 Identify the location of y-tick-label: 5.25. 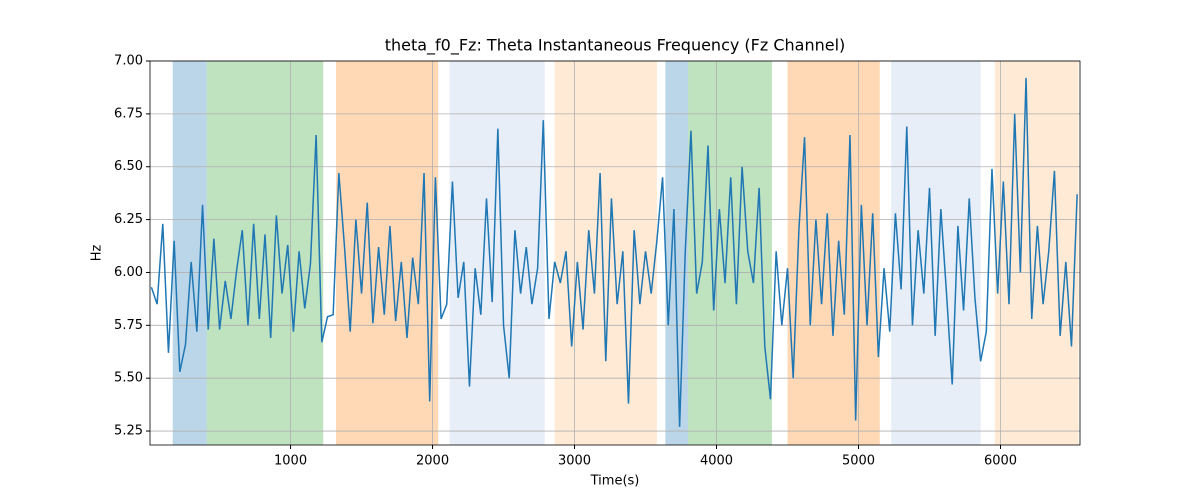
(128, 431).